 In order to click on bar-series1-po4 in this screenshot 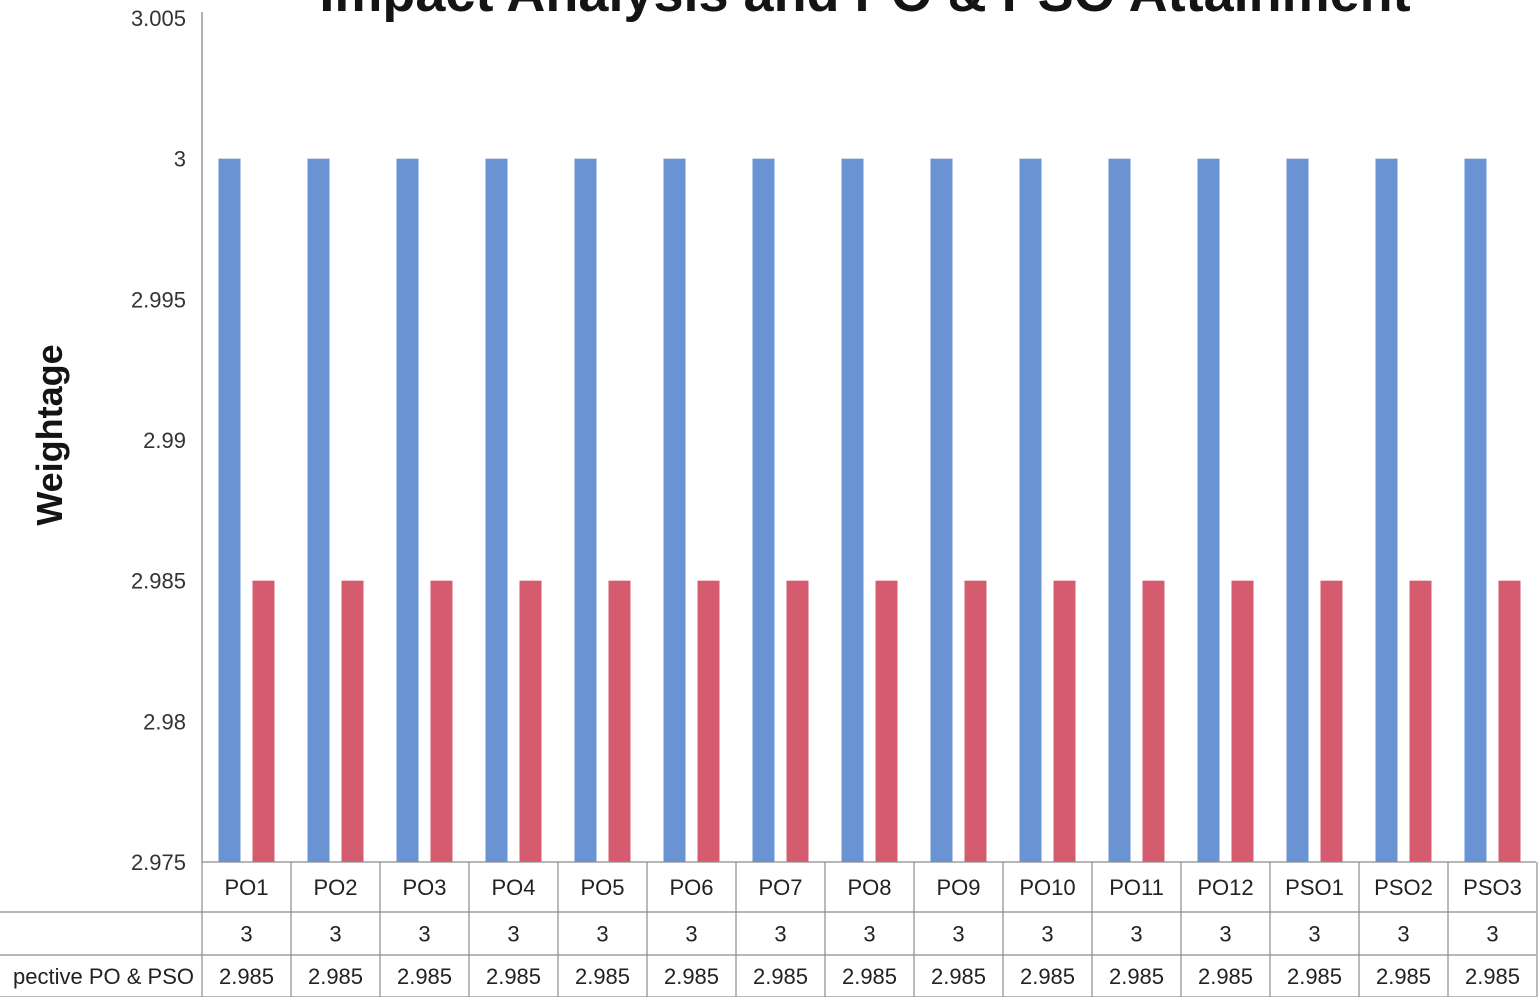, I will do `click(496, 510)`.